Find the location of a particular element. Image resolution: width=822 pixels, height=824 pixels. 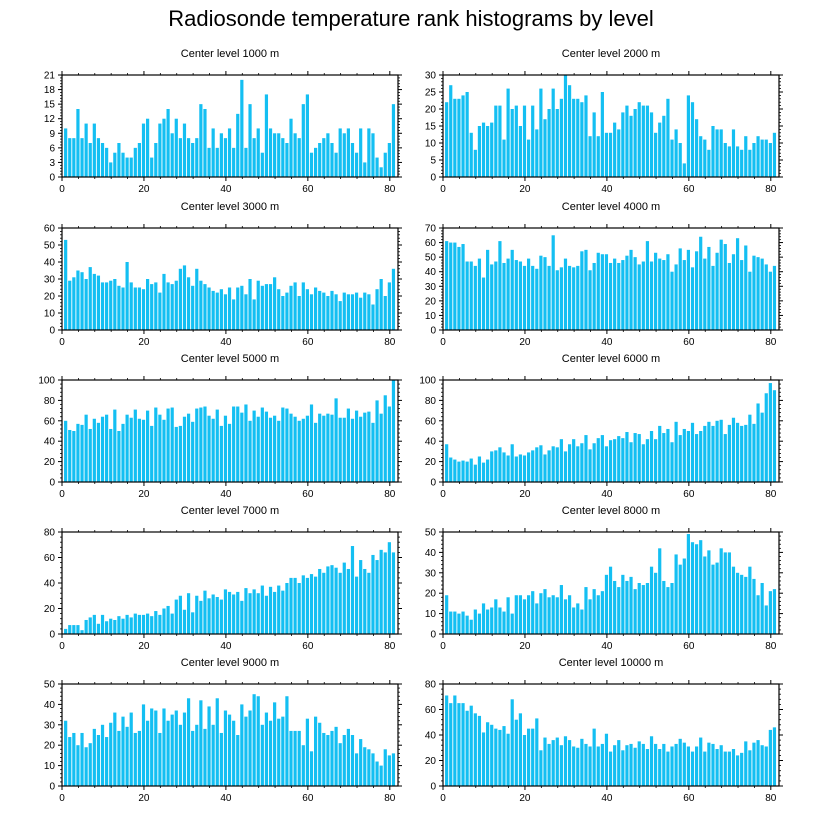

plot-frame is located at coordinates (611, 279).